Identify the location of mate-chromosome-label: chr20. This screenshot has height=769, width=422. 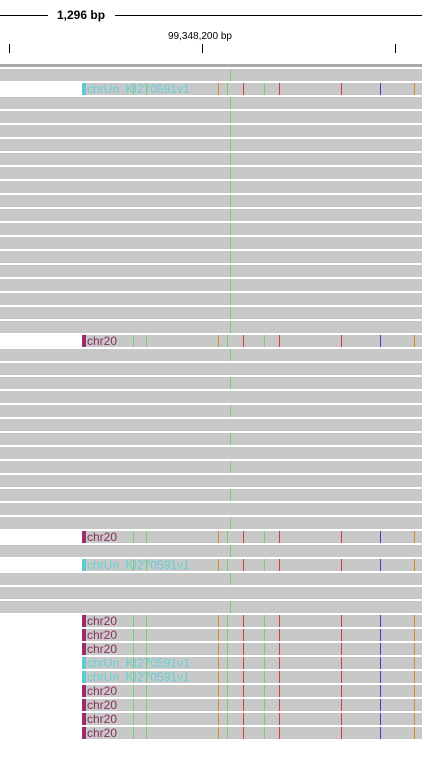
(102, 691).